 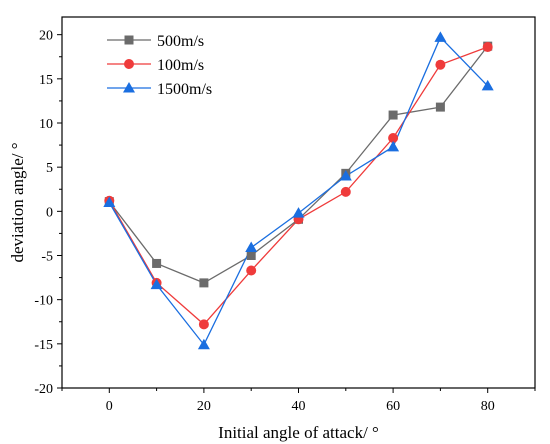 What do you see at coordinates (46, 36) in the screenshot?
I see `y-tick-label: 20` at bounding box center [46, 36].